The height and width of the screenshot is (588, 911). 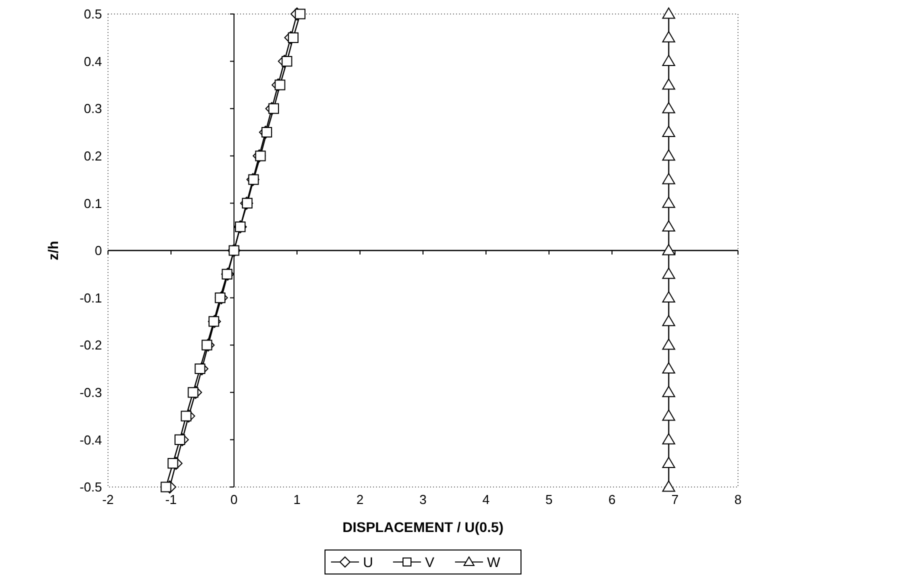 What do you see at coordinates (91, 345) in the screenshot?
I see `y-tick-label: -0.2` at bounding box center [91, 345].